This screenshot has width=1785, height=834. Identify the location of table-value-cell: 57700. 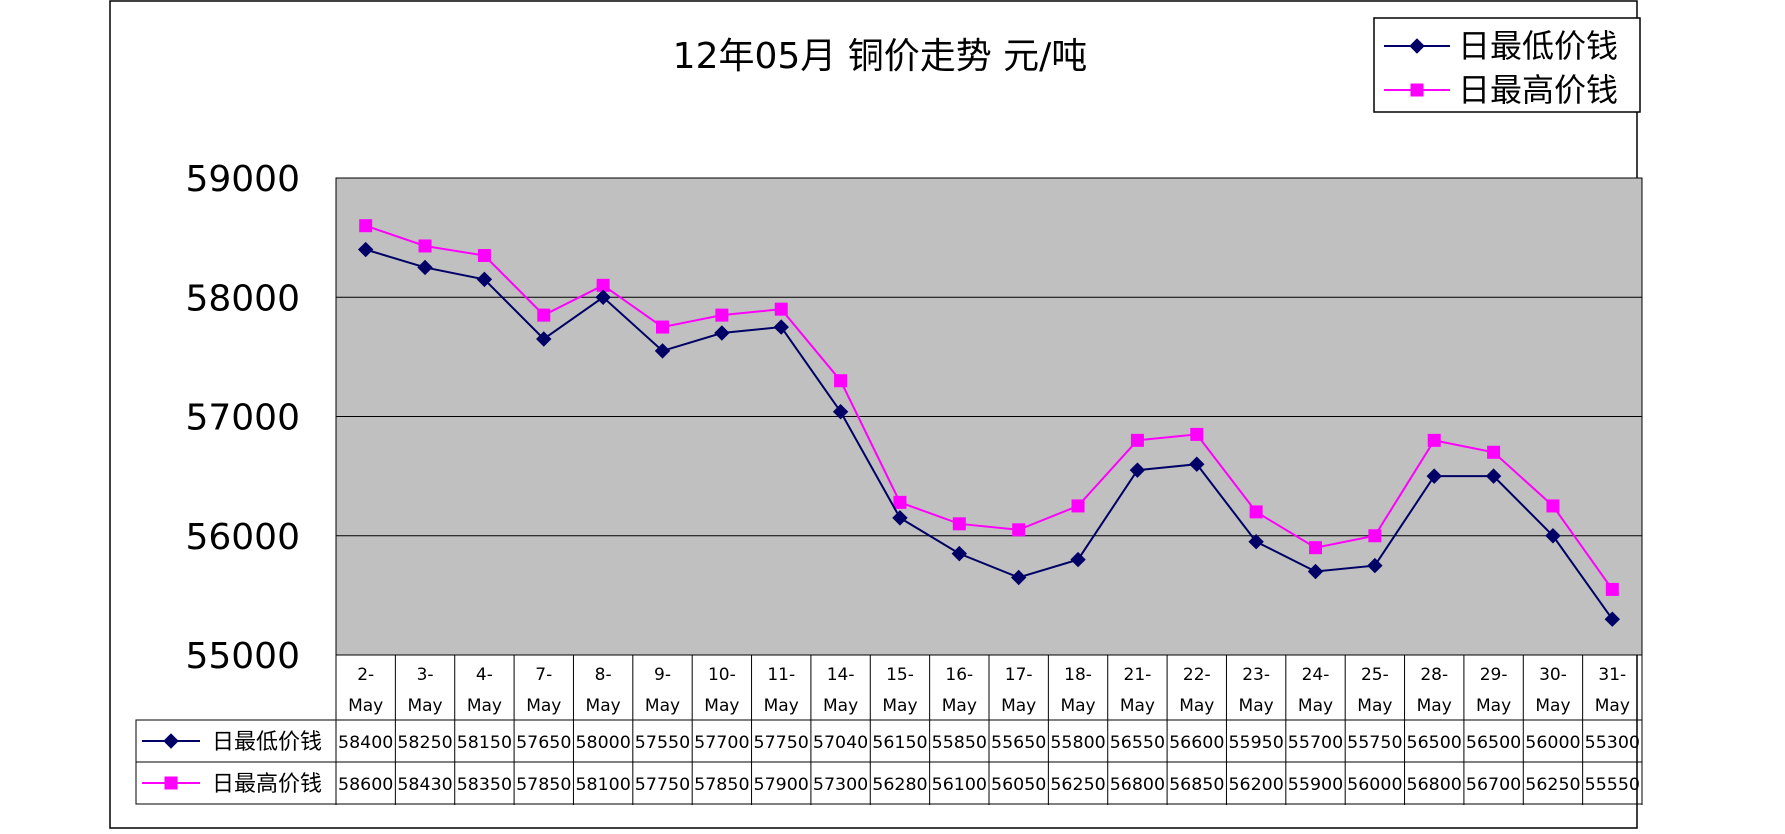
(721, 743).